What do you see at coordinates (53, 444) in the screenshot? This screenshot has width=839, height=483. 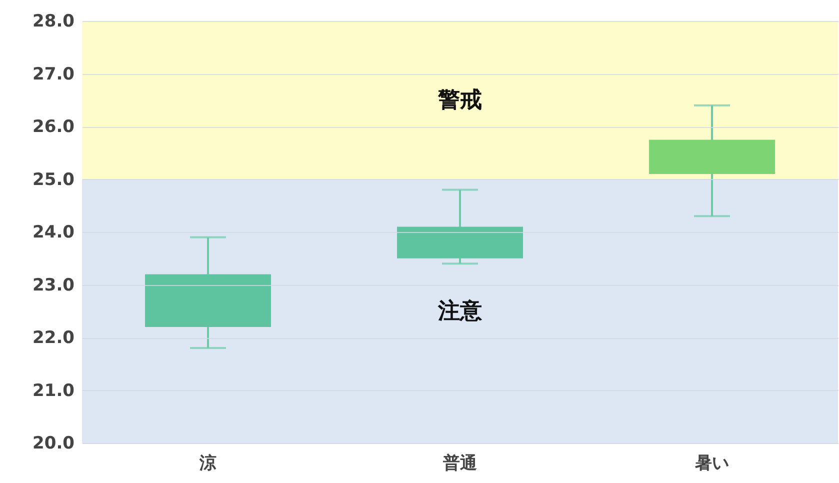 I see `y-tick-label: 20.0` at bounding box center [53, 444].